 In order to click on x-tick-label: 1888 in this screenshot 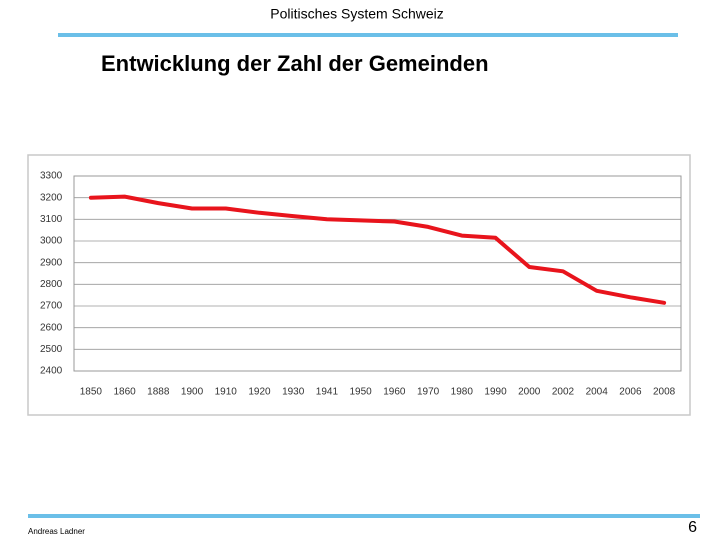, I will do `click(158, 392)`.